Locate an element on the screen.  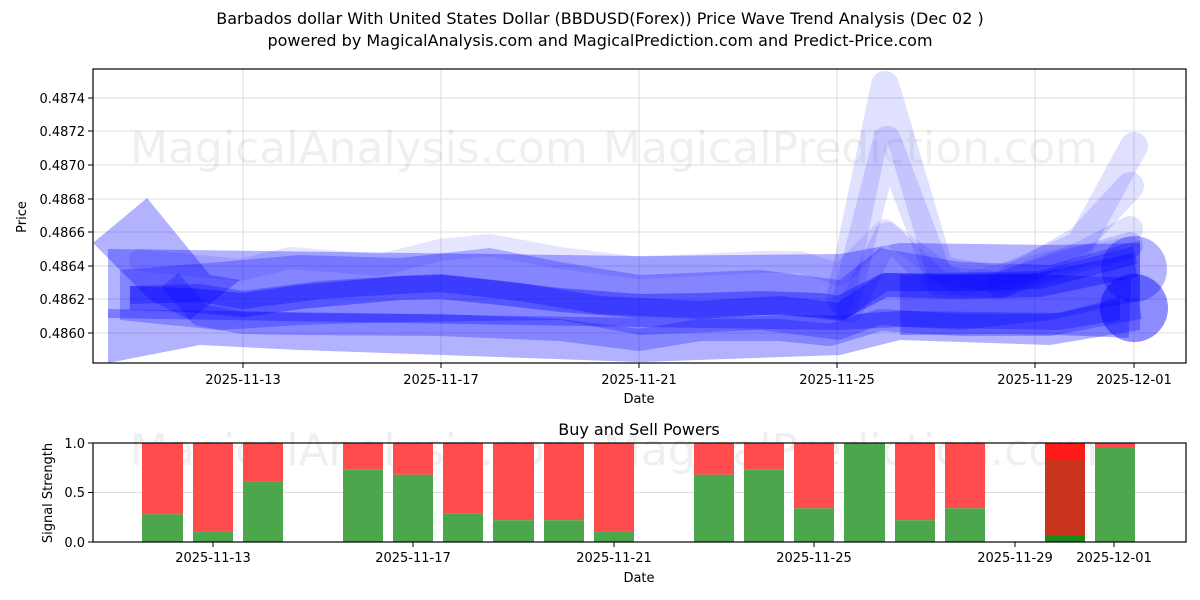
wave-spike-small is located at coordinates (990, 269).